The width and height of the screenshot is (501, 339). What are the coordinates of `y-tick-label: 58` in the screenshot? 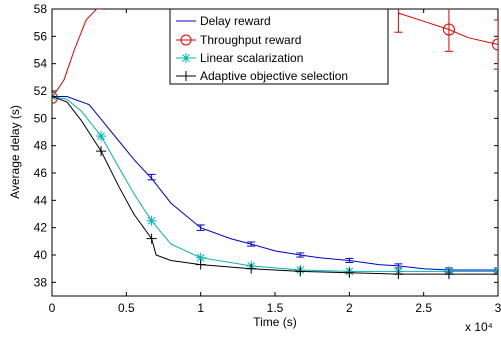 It's located at (41, 9).